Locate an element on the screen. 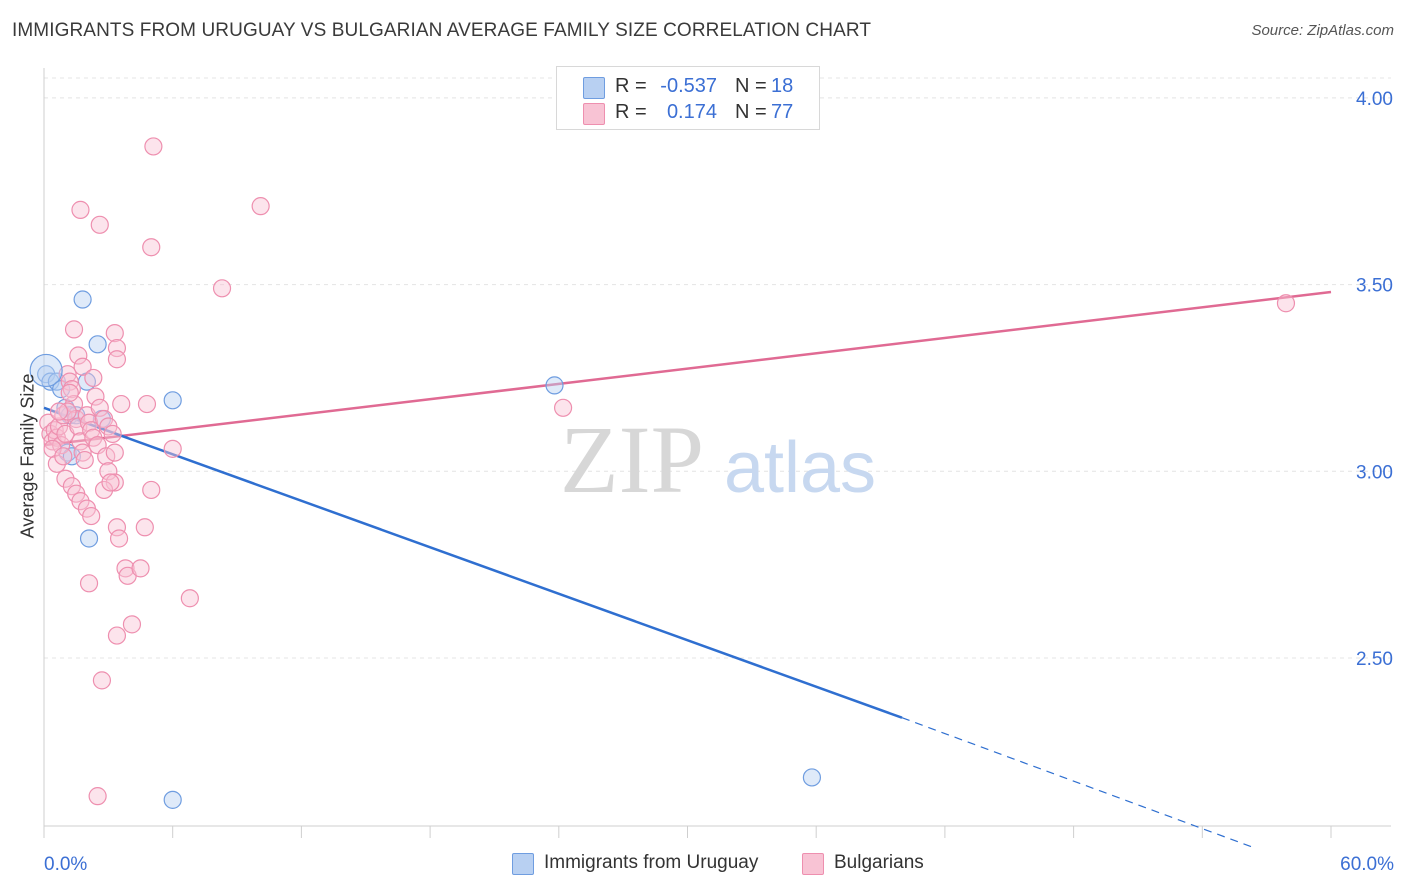 The width and height of the screenshot is (1406, 892). legend-r-value-uruguay: -0.537 is located at coordinates (688, 86).